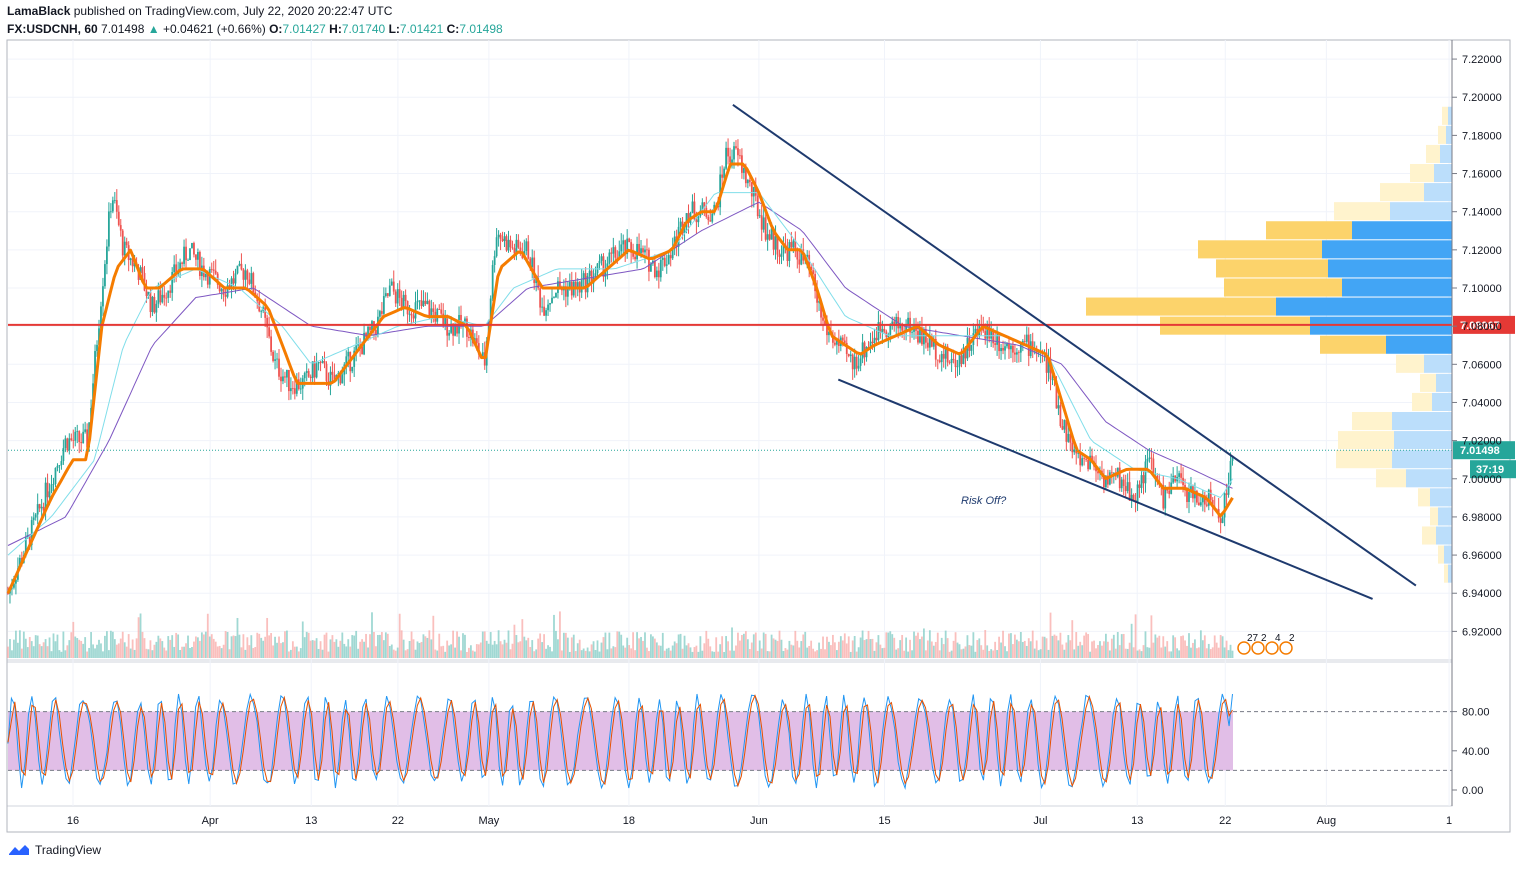 The width and height of the screenshot is (1520, 870). What do you see at coordinates (1484, 450) in the screenshot?
I see `current-price-tag` at bounding box center [1484, 450].